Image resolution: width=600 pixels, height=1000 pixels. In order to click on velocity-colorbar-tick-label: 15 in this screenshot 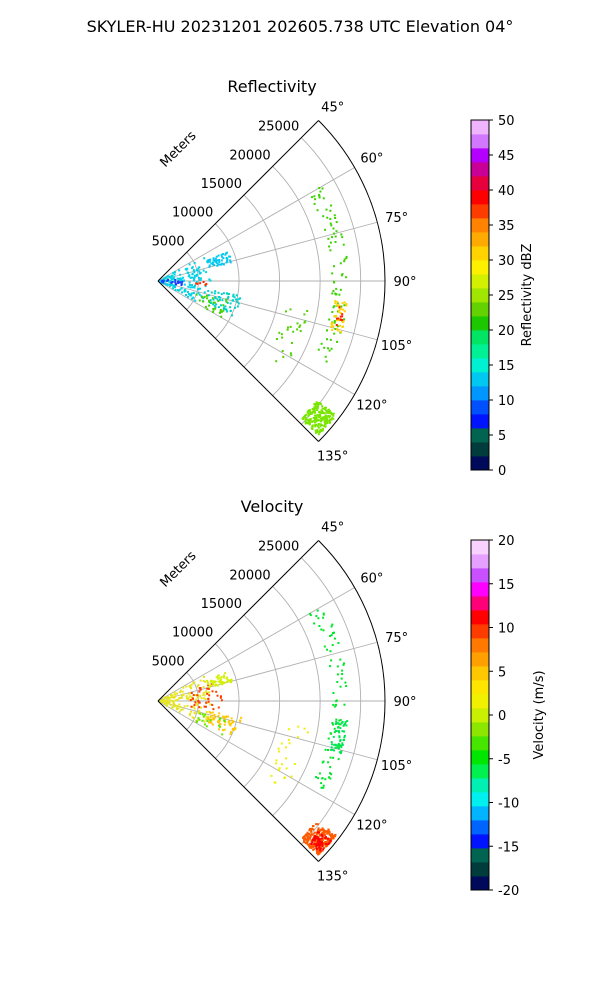, I will do `click(506, 585)`.